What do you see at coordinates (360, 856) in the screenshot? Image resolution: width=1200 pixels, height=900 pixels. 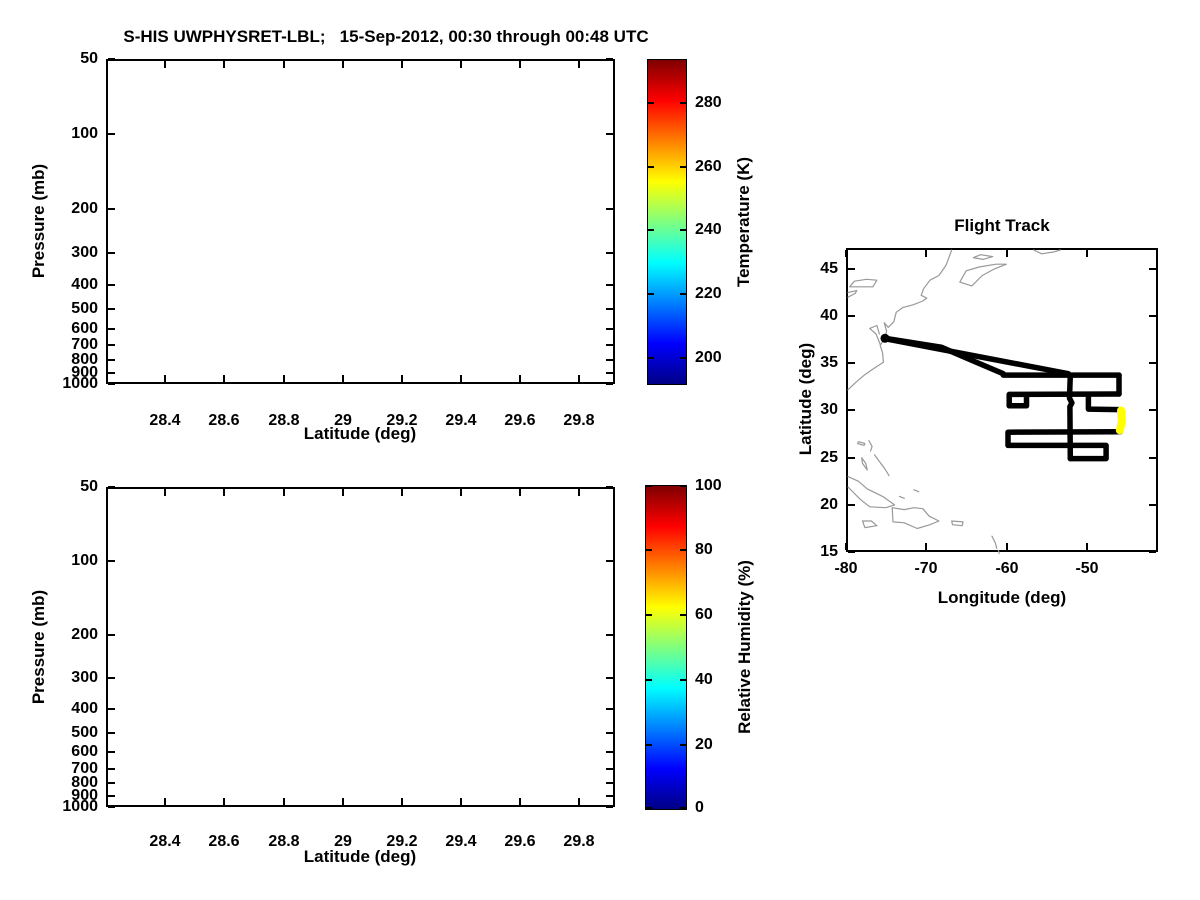 I see `humidity-panel-xlabel: Latitude (deg)` at bounding box center [360, 856].